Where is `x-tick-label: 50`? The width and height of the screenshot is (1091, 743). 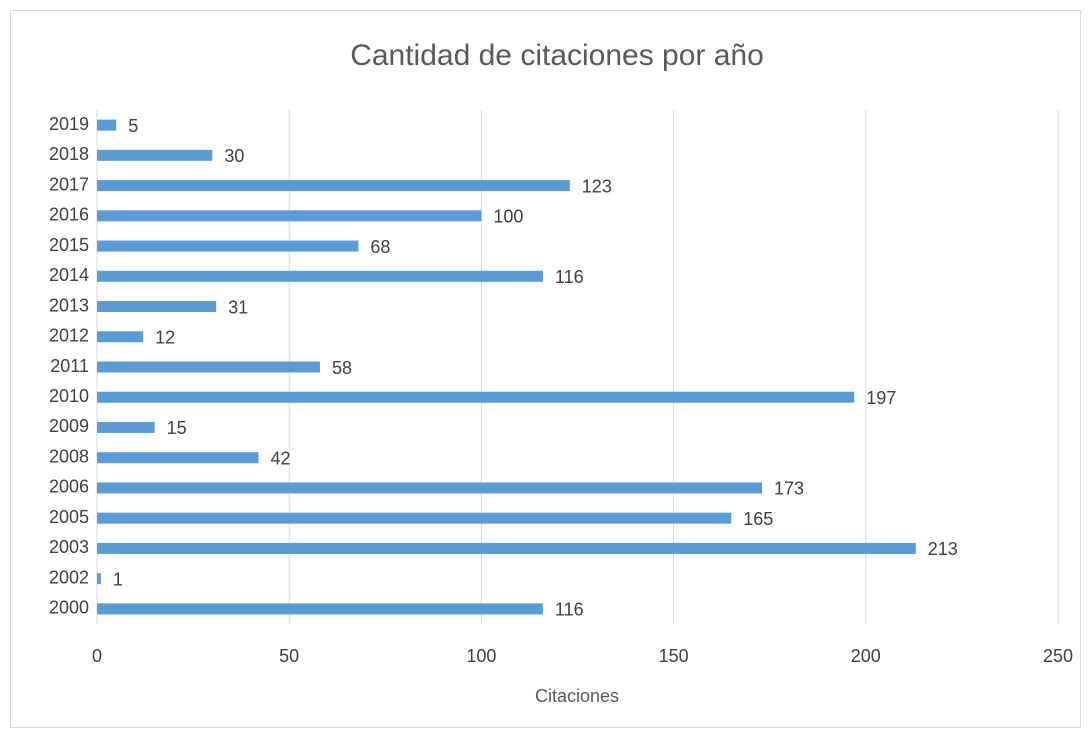 x-tick-label: 50 is located at coordinates (289, 656).